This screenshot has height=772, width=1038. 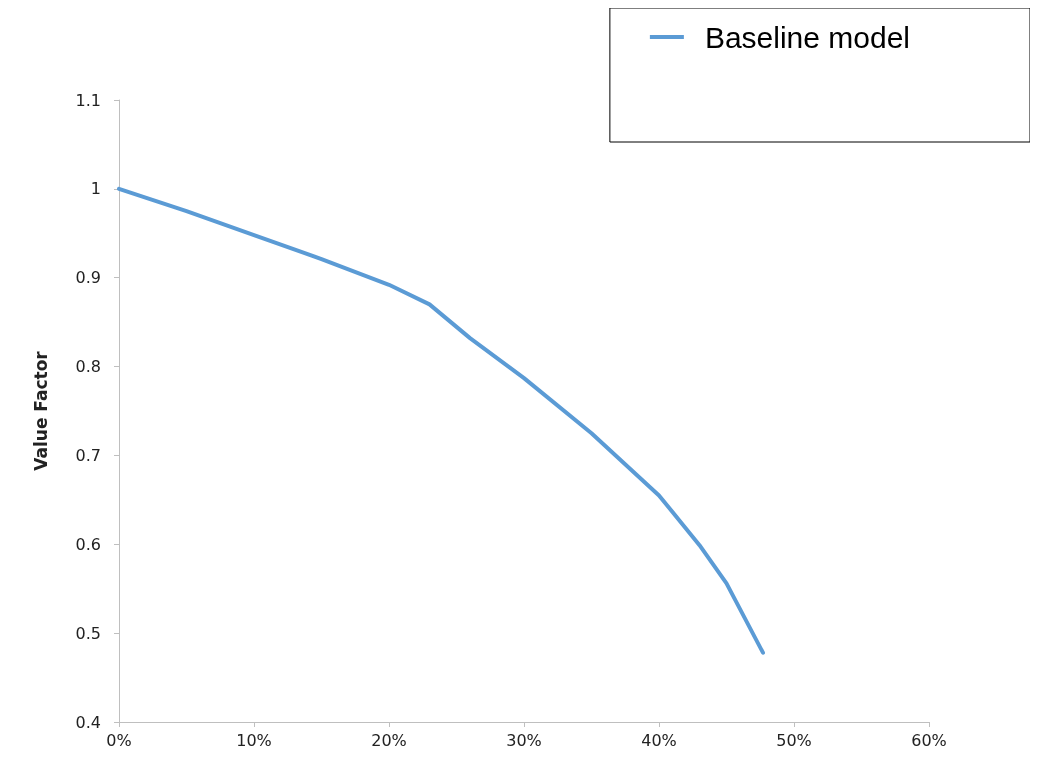 I want to click on y-tick-label: 0.8, so click(x=88, y=367).